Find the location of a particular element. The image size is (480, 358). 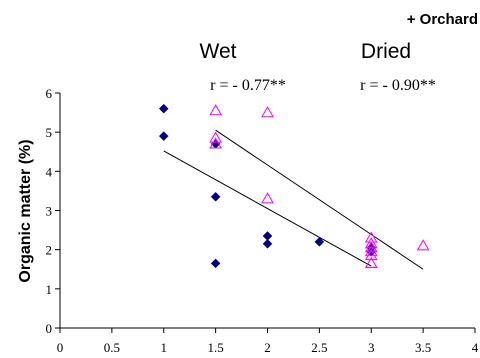

y-tick-label: 0 is located at coordinates (49, 328).